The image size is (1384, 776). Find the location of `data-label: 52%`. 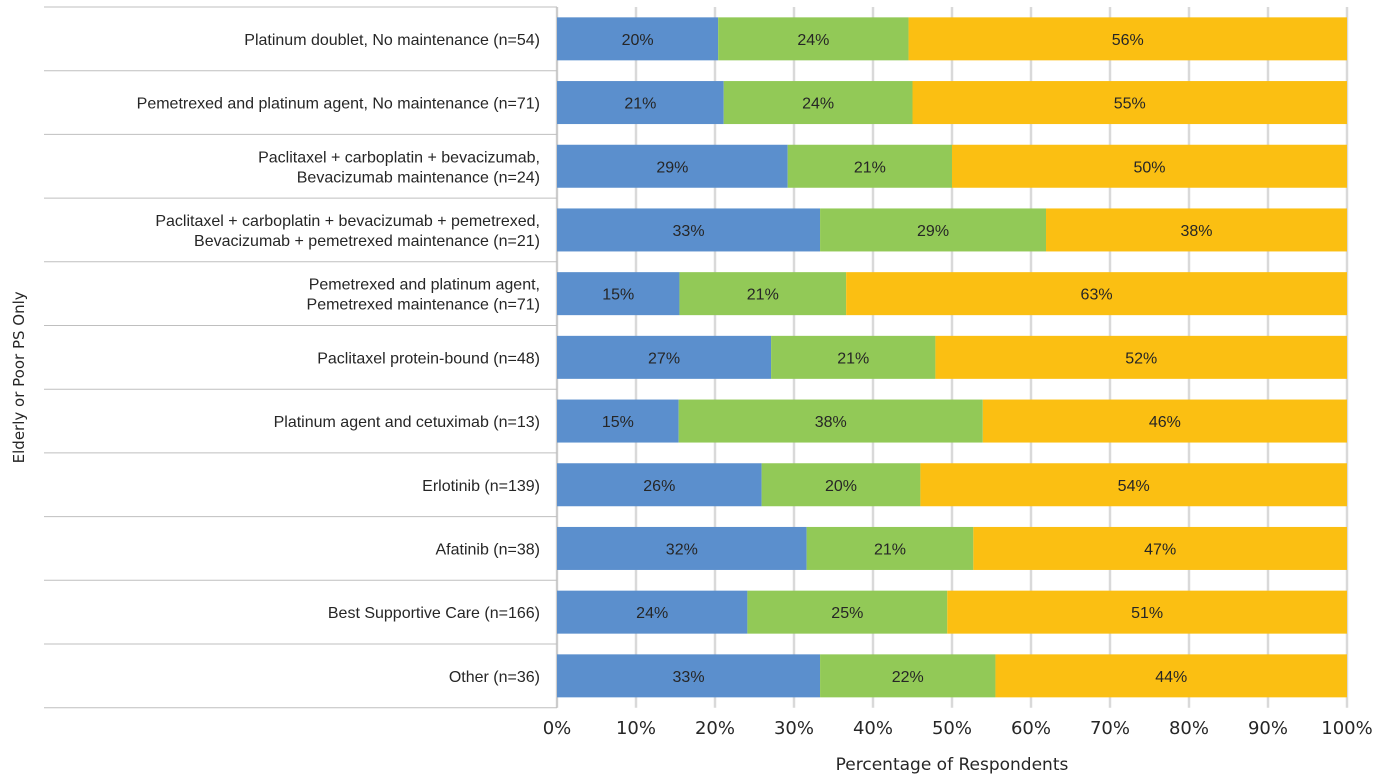

data-label: 52% is located at coordinates (1141, 358).